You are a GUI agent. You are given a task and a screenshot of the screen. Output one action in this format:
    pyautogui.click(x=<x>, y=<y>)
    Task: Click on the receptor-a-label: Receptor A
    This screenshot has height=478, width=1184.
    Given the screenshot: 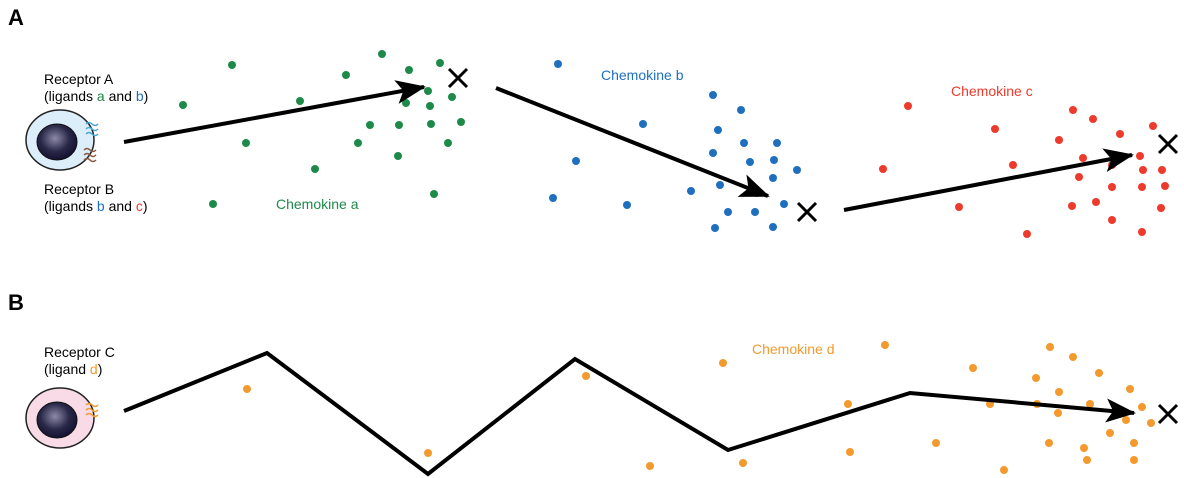 What is the action you would take?
    pyautogui.click(x=79, y=79)
    